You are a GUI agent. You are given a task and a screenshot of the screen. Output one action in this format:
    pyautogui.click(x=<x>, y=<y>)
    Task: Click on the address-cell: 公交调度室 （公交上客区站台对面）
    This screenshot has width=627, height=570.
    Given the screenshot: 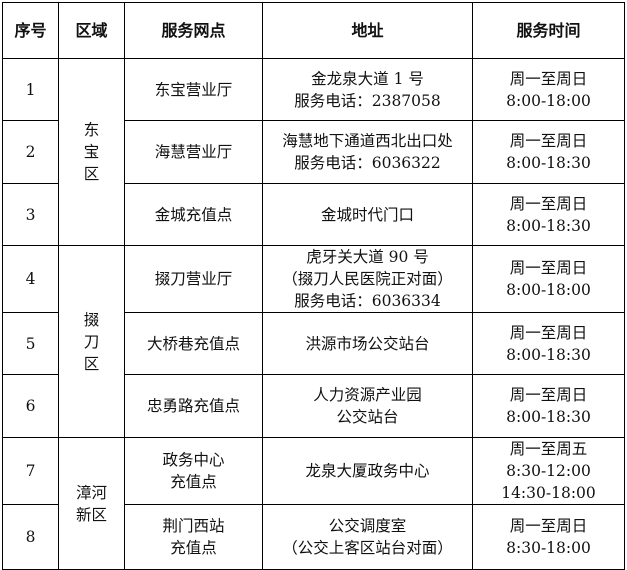 What is the action you would take?
    pyautogui.click(x=367, y=537)
    